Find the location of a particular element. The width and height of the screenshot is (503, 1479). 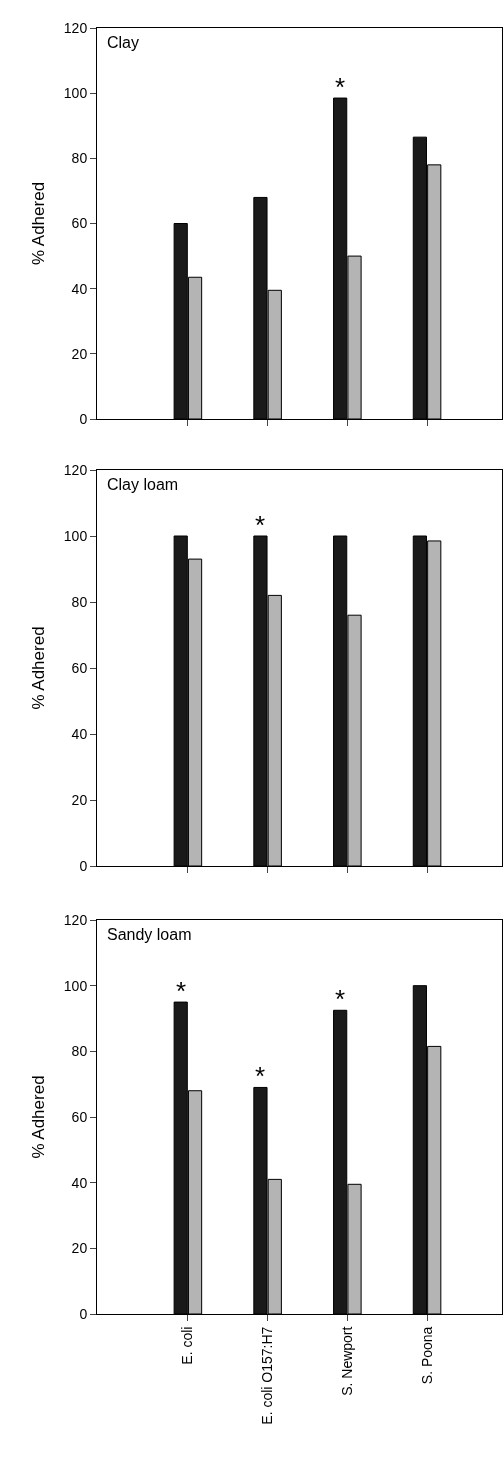

x-tick-label: E. coli is located at coordinates (187, 1345).